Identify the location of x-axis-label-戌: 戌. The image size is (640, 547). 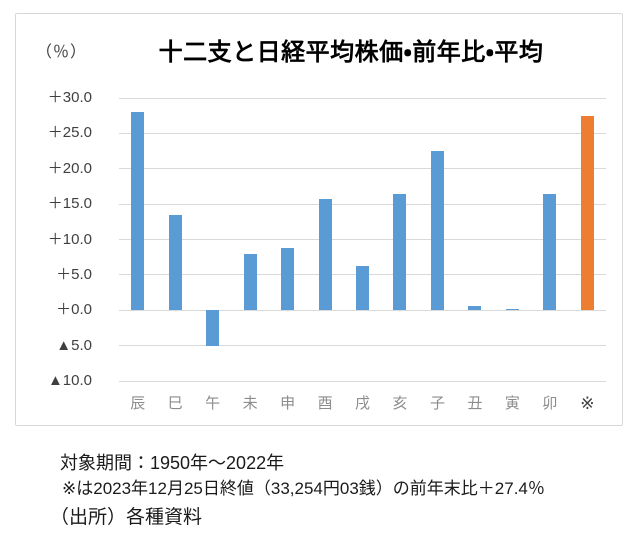
(363, 403).